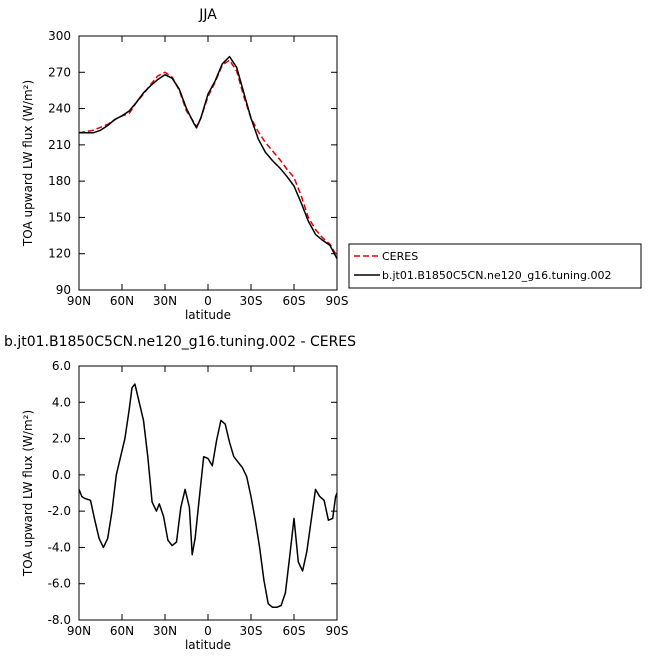 The width and height of the screenshot is (668, 668). Describe the element at coordinates (59, 181) in the screenshot. I see `y-tick-label: 180` at that location.